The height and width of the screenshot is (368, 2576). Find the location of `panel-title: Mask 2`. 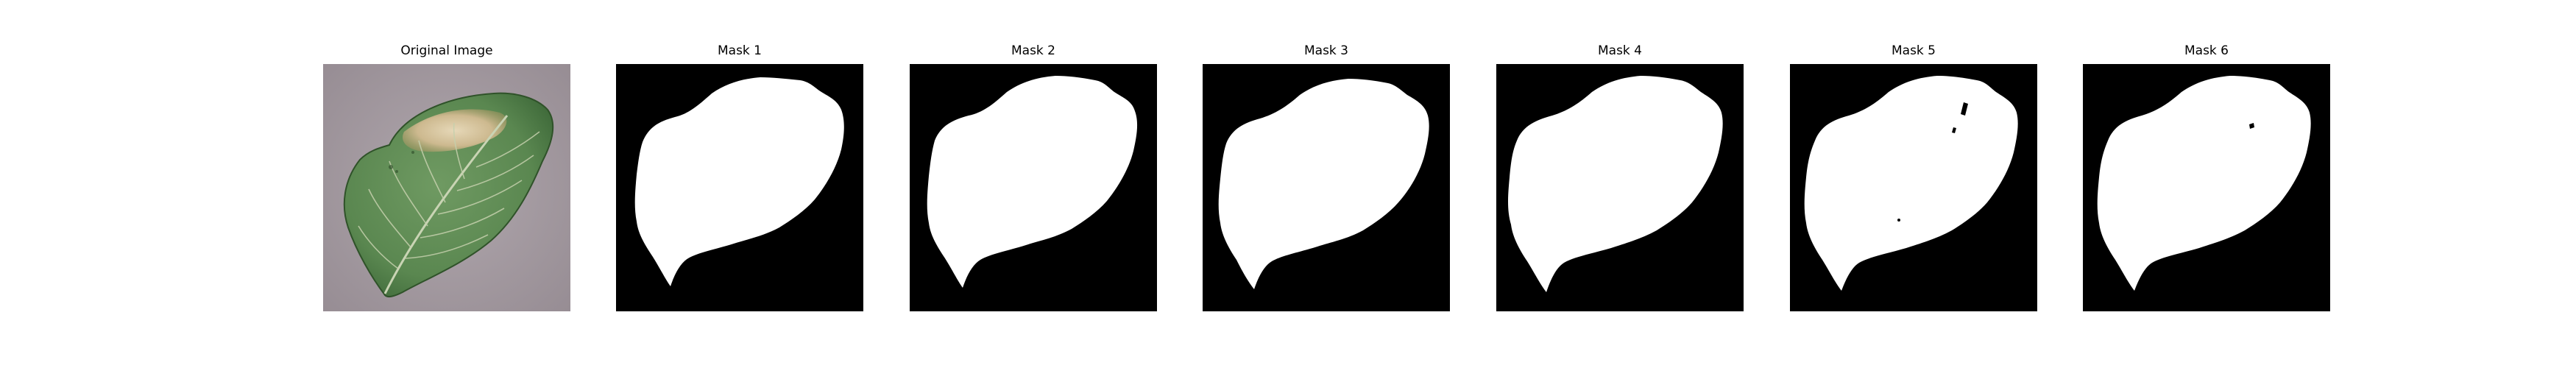

panel-title: Mask 2 is located at coordinates (1033, 50).